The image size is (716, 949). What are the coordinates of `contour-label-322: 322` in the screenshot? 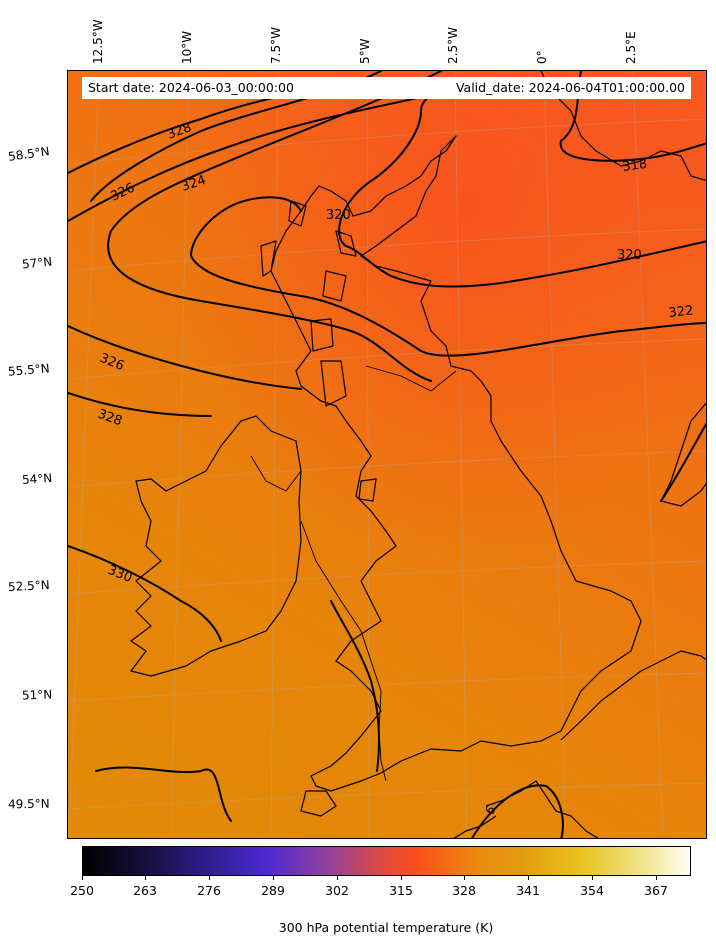 It's located at (681, 312).